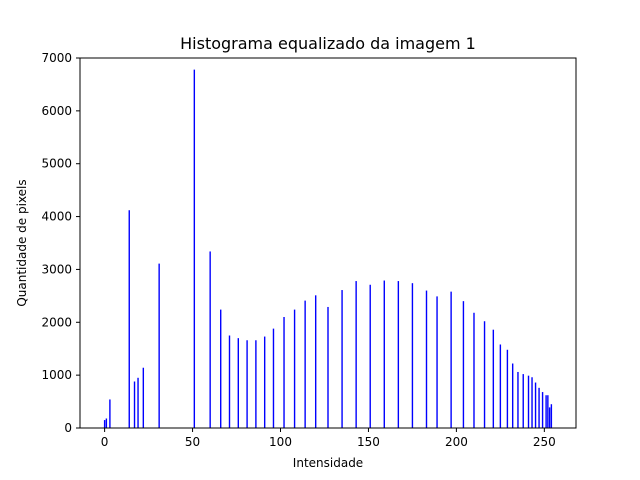 The height and width of the screenshot is (480, 640). What do you see at coordinates (192, 442) in the screenshot?
I see `x-tick-label: 50` at bounding box center [192, 442].